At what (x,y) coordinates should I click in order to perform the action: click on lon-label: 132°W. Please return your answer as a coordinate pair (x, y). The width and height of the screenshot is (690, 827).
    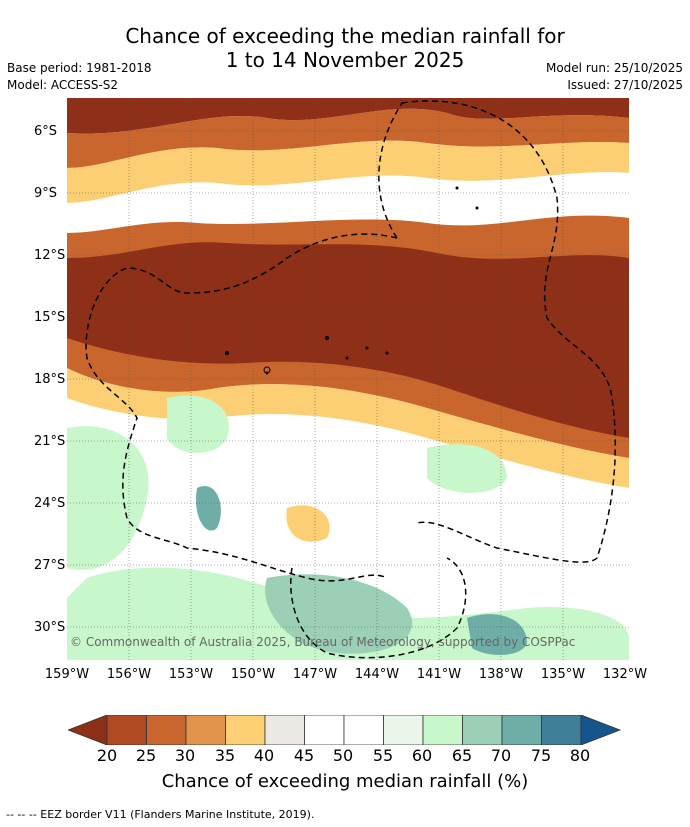
    Looking at the image, I should click on (625, 674).